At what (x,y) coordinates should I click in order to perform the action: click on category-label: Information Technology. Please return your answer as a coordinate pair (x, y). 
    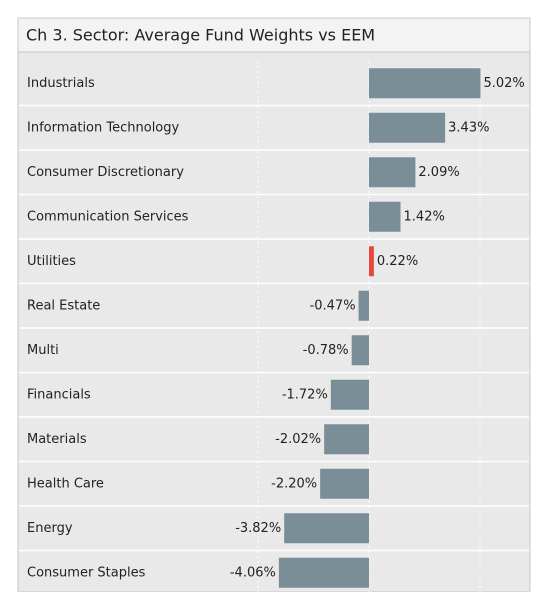
    Looking at the image, I should click on (103, 127).